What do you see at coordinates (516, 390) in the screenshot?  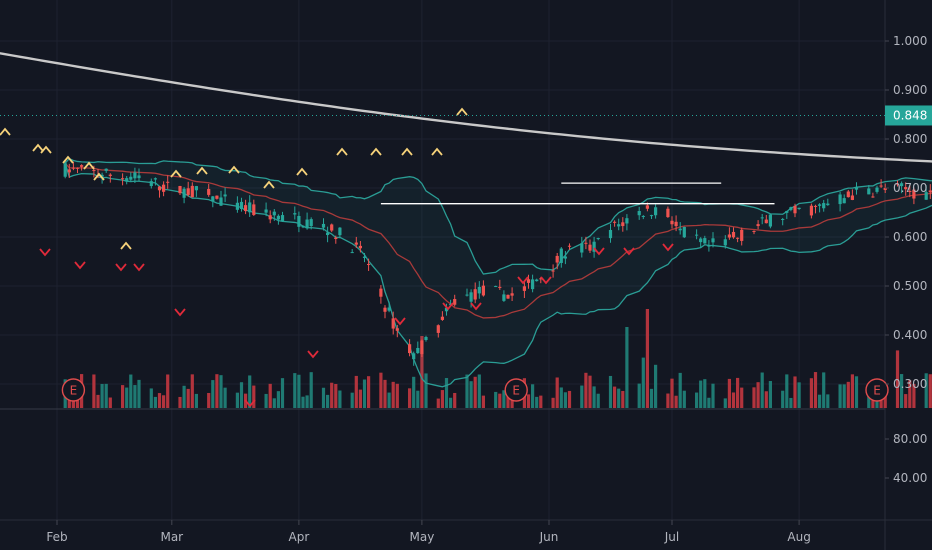 I see `earnings-marker: E` at bounding box center [516, 390].